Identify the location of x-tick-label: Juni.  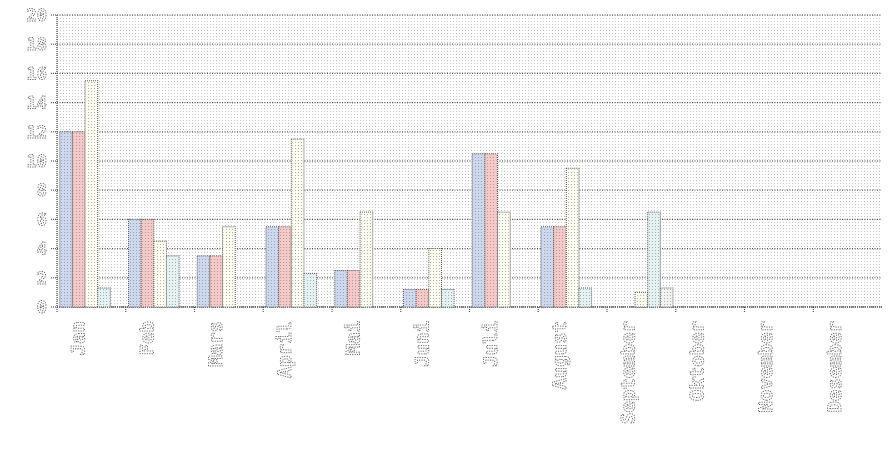
(422, 344).